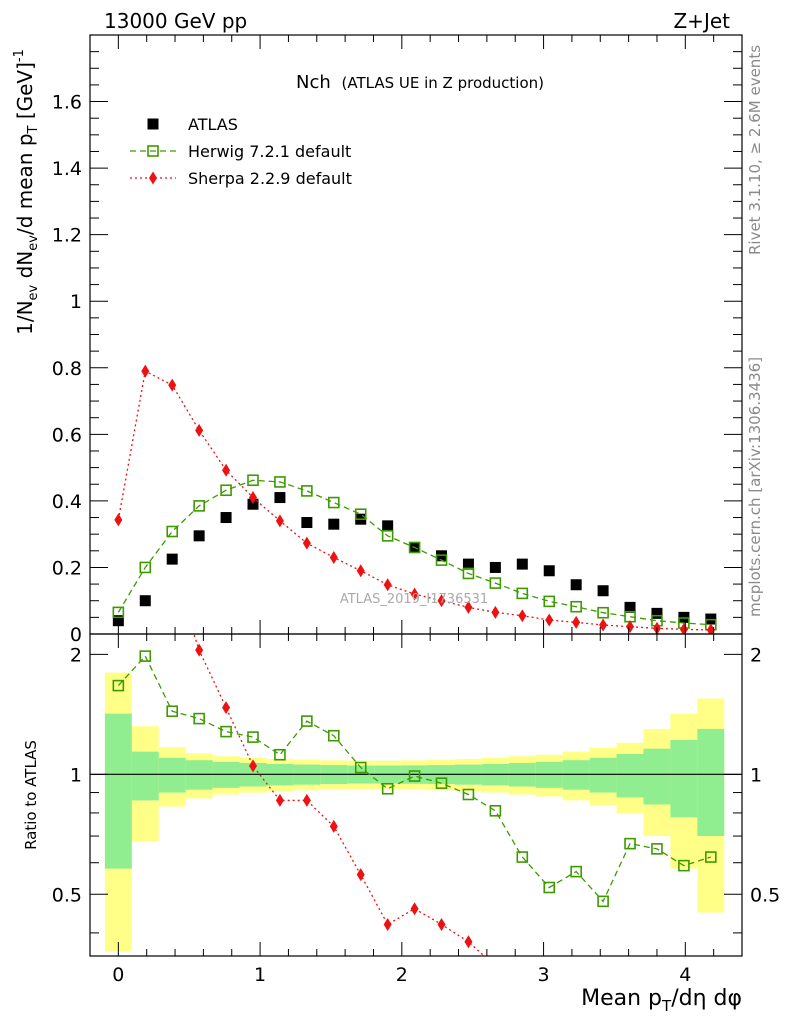 Image resolution: width=786 pixels, height=1024 pixels. What do you see at coordinates (755, 150) in the screenshot?
I see `rivet-label: Rivet 3.1.10, ≥ 2.6M events` at bounding box center [755, 150].